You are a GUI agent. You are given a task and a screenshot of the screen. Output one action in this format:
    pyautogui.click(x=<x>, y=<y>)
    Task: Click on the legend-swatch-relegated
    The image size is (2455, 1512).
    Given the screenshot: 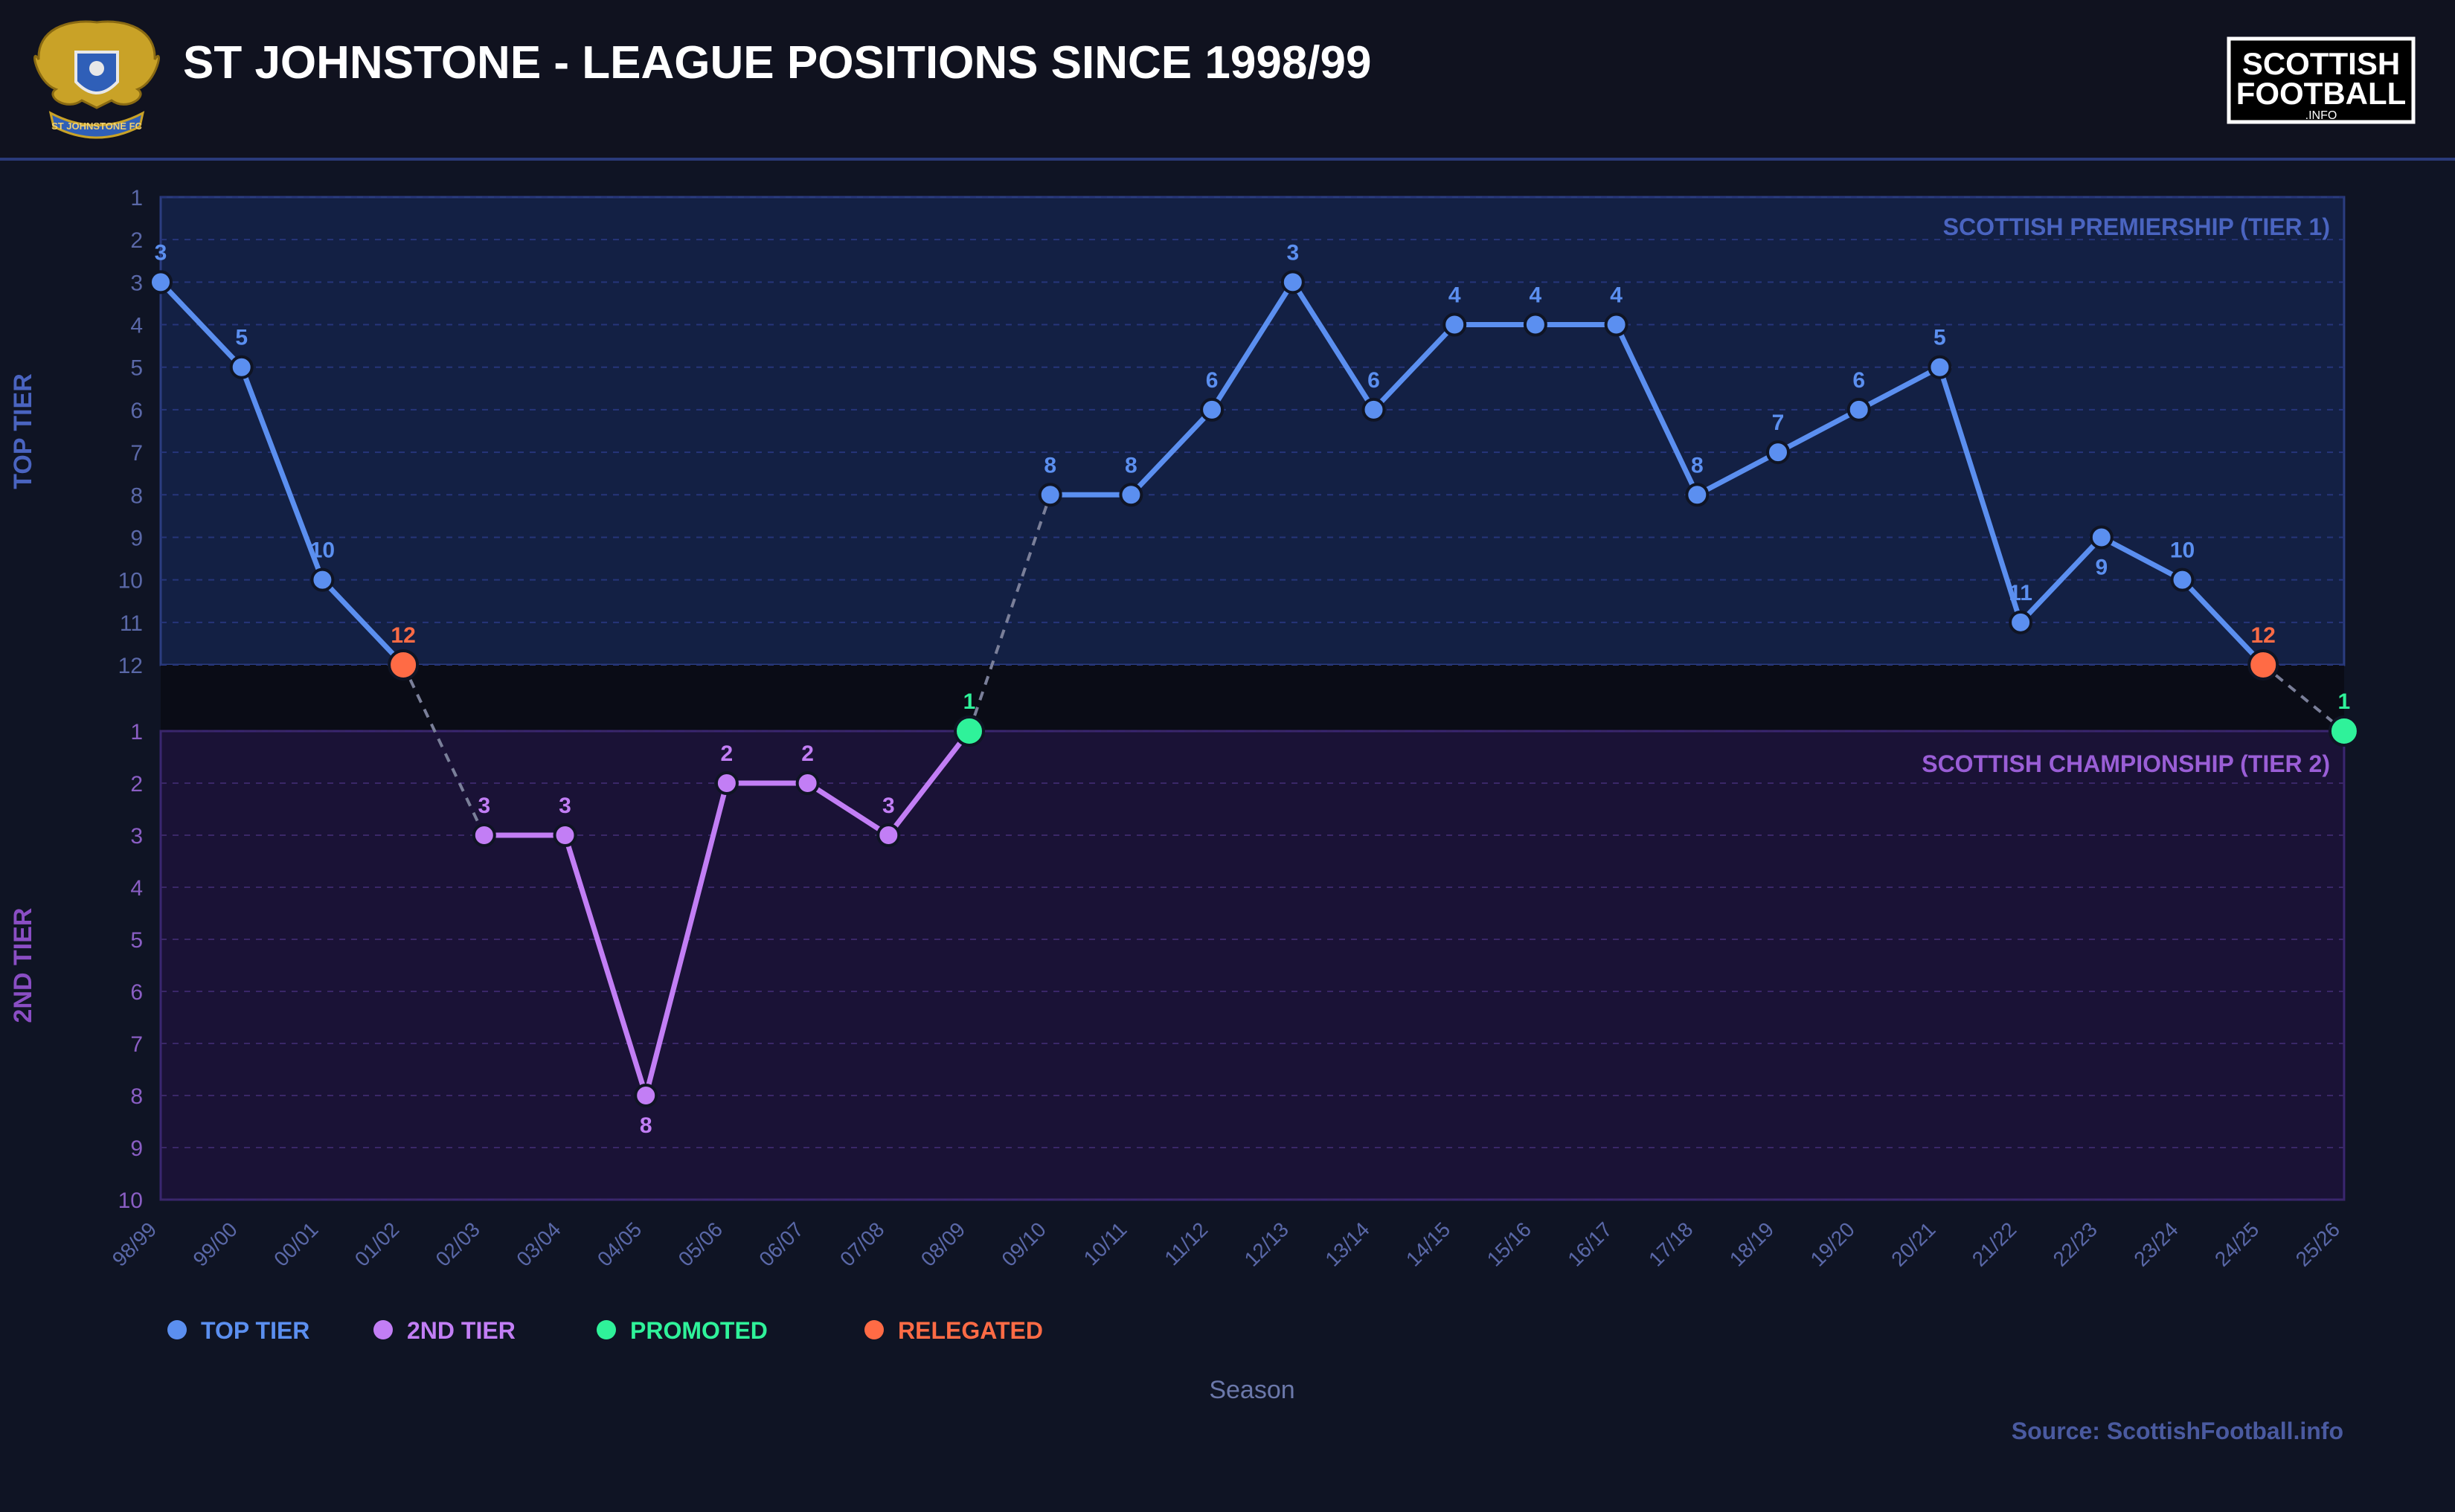 What is the action you would take?
    pyautogui.click(x=874, y=1329)
    